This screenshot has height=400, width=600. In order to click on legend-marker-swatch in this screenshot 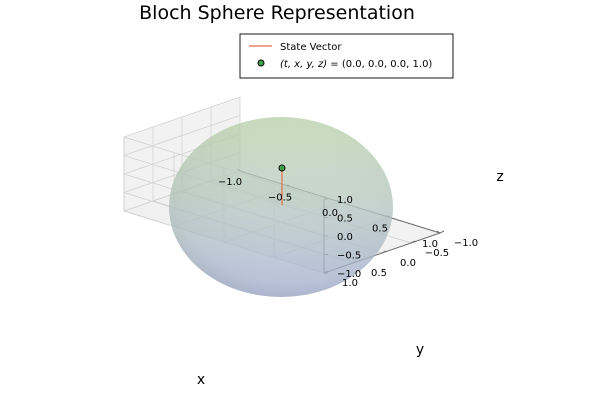, I will do `click(261, 63)`.